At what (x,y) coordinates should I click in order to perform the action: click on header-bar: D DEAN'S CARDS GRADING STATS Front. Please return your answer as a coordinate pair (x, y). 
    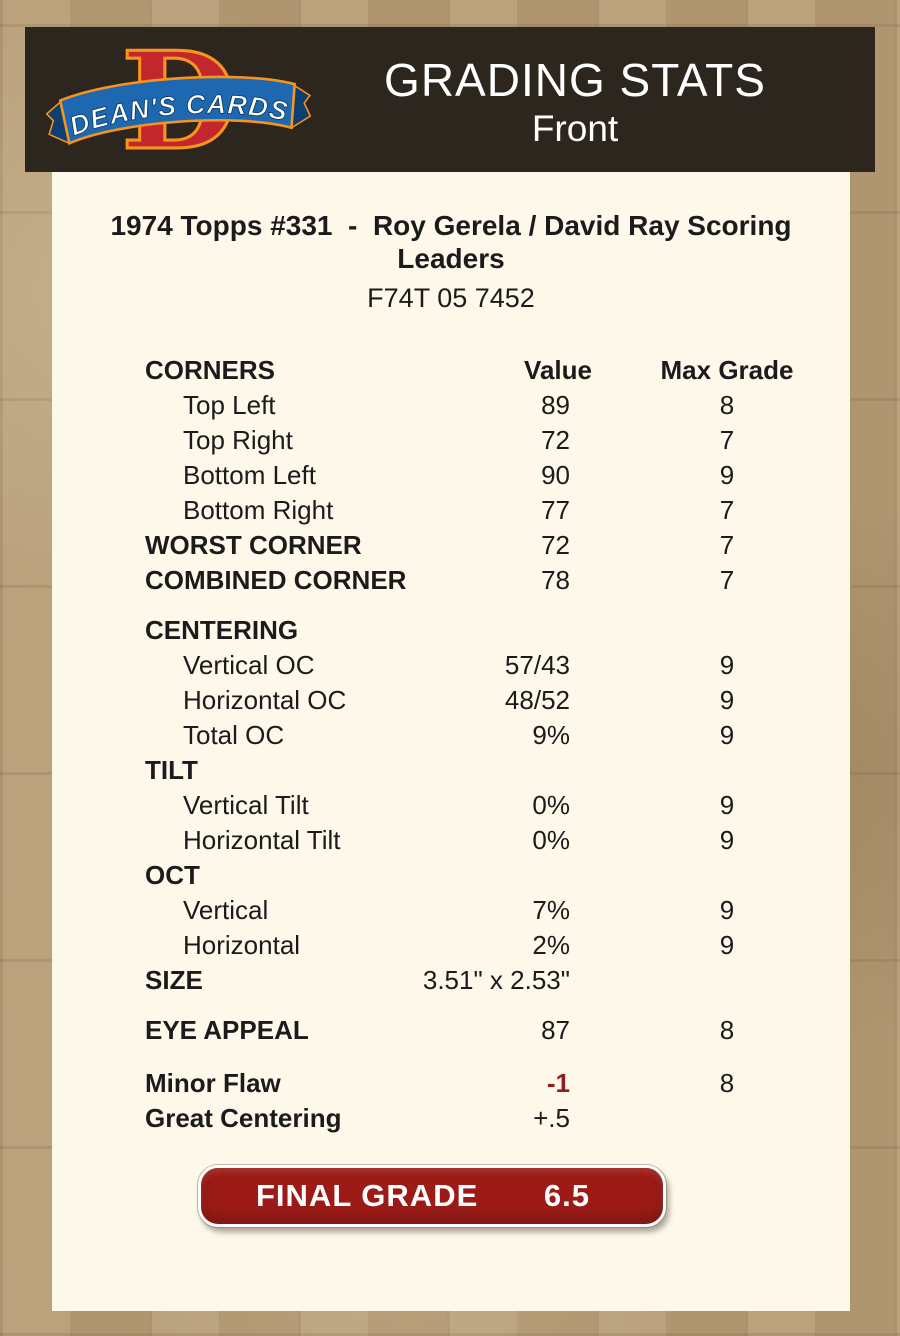
    Looking at the image, I should click on (450, 100).